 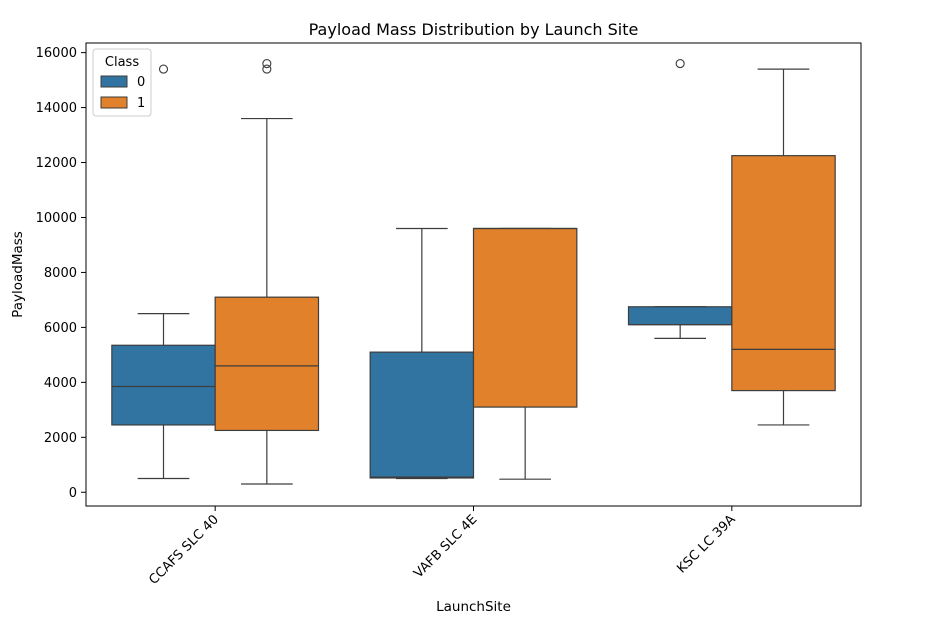 I want to click on legend-title: Class, so click(x=122, y=62).